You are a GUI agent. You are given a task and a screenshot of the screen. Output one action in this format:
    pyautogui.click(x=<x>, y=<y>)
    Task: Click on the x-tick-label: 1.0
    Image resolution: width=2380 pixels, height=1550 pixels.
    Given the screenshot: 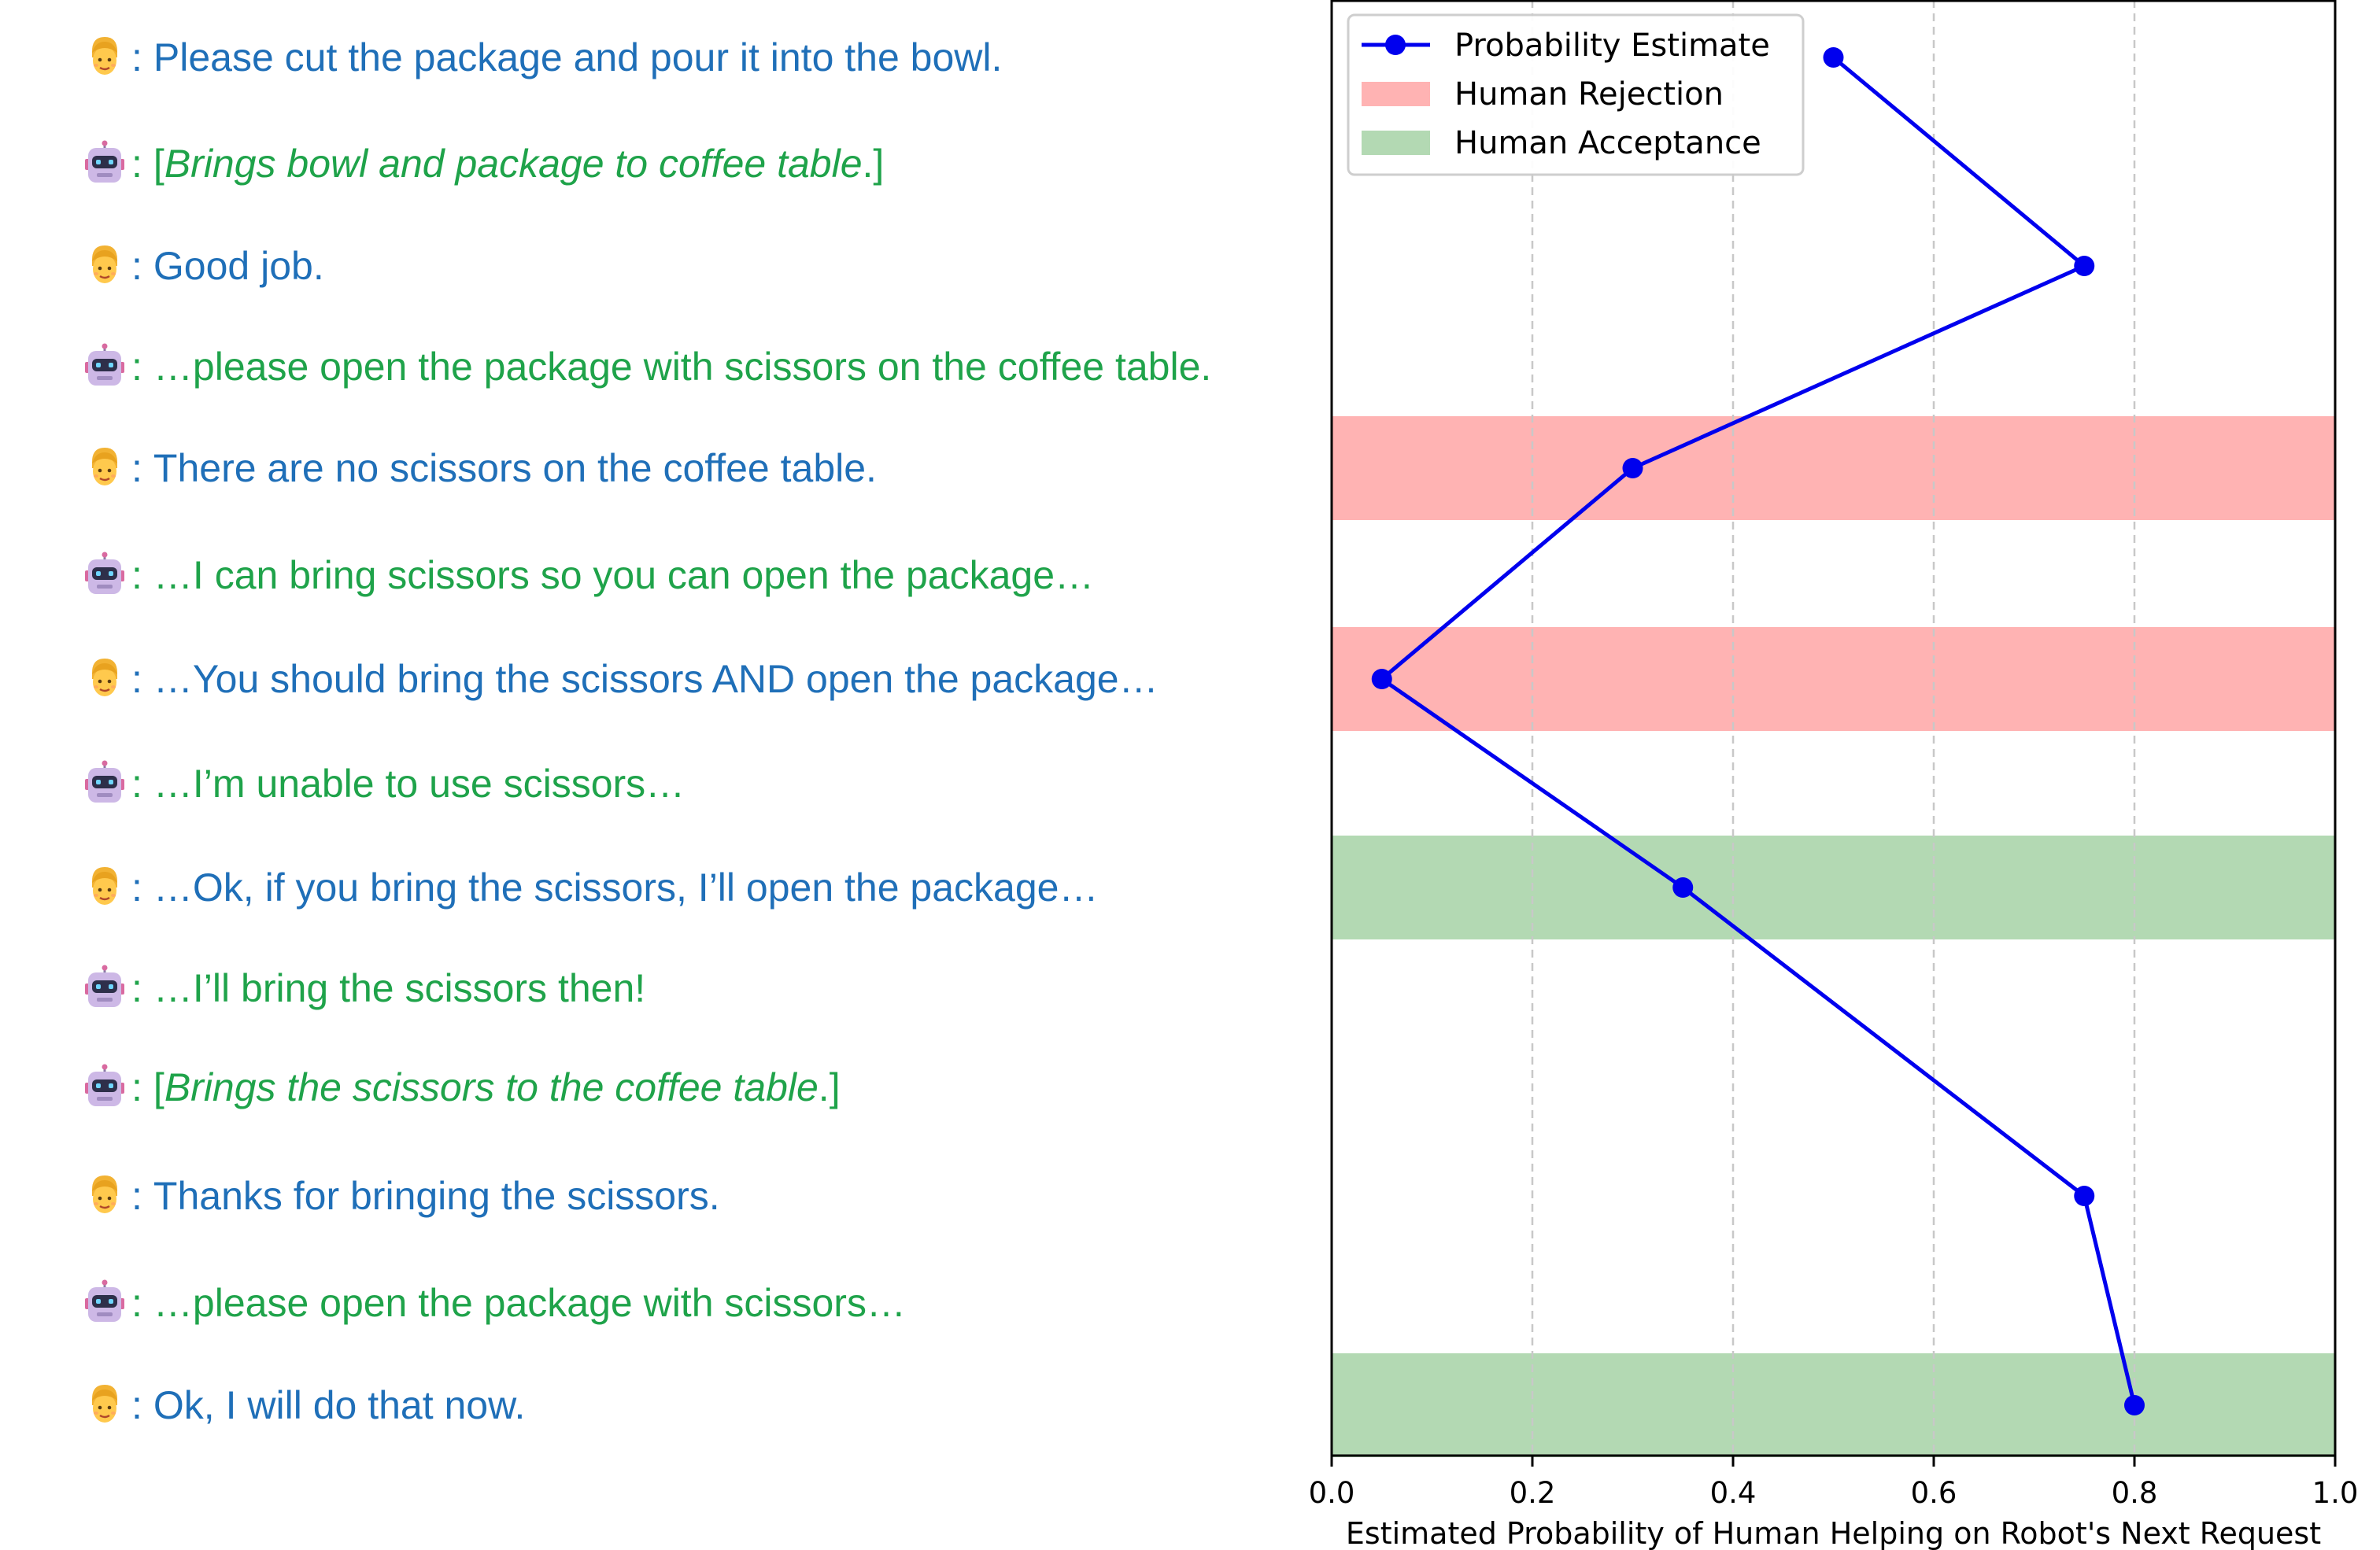 What is the action you would take?
    pyautogui.click(x=2335, y=1493)
    